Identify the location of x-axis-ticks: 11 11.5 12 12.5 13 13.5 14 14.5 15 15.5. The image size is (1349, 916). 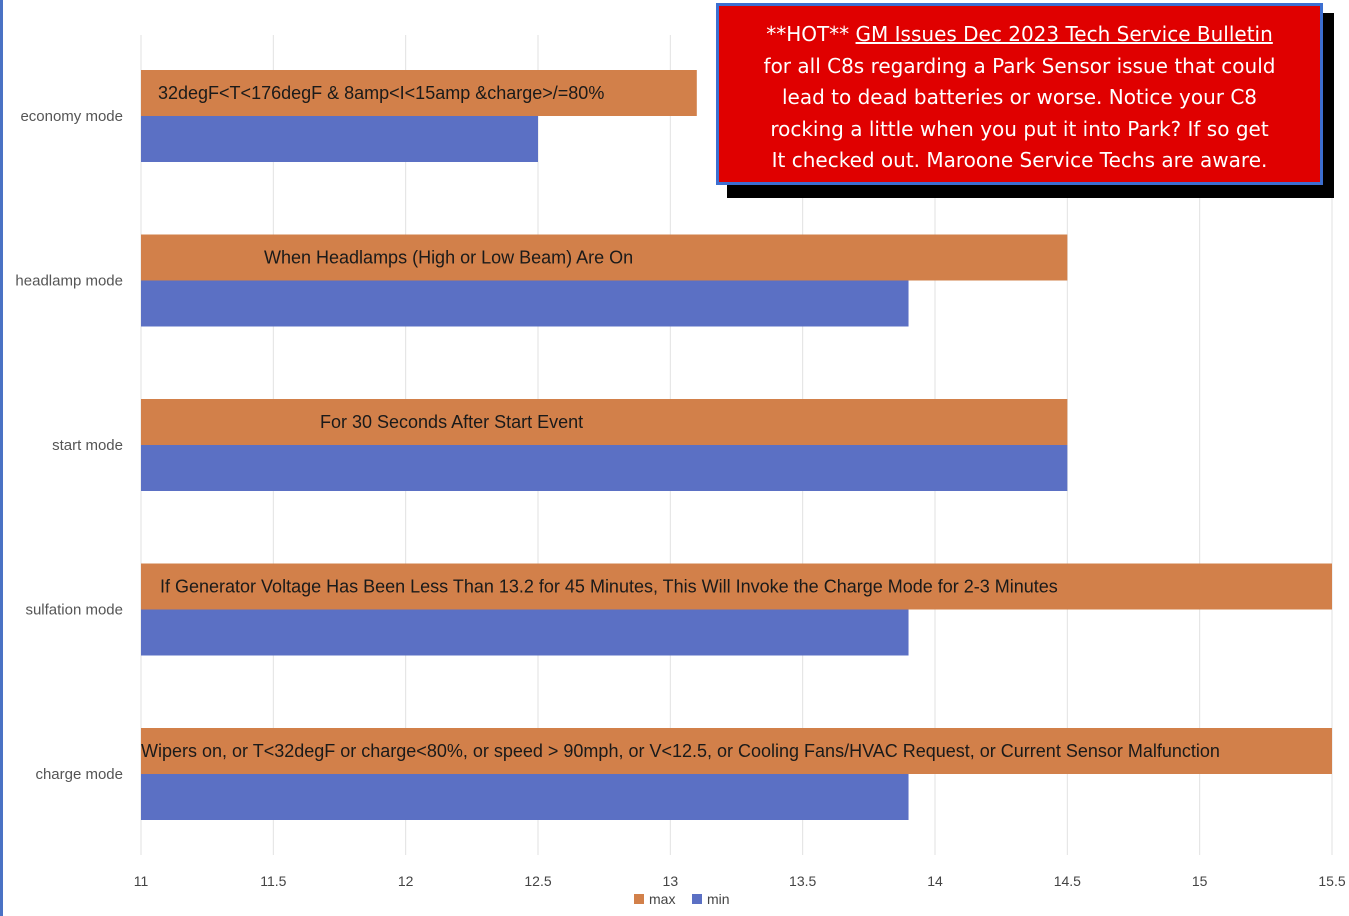
(740, 881).